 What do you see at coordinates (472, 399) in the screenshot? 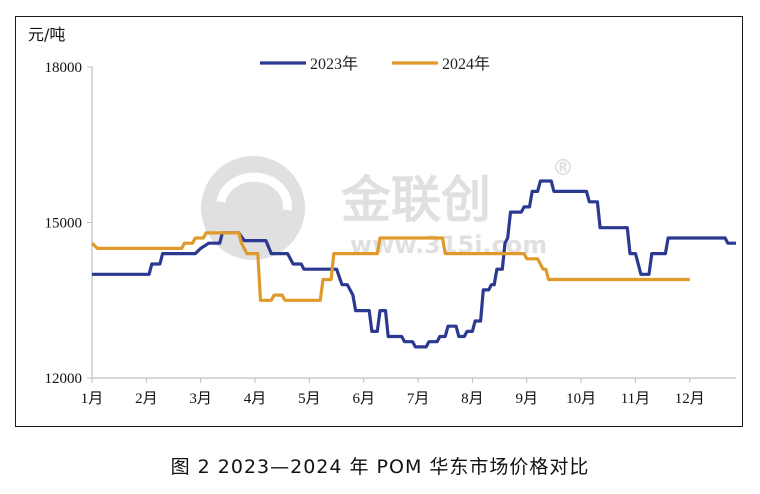
I see `x-tick-label: 8月` at bounding box center [472, 399].